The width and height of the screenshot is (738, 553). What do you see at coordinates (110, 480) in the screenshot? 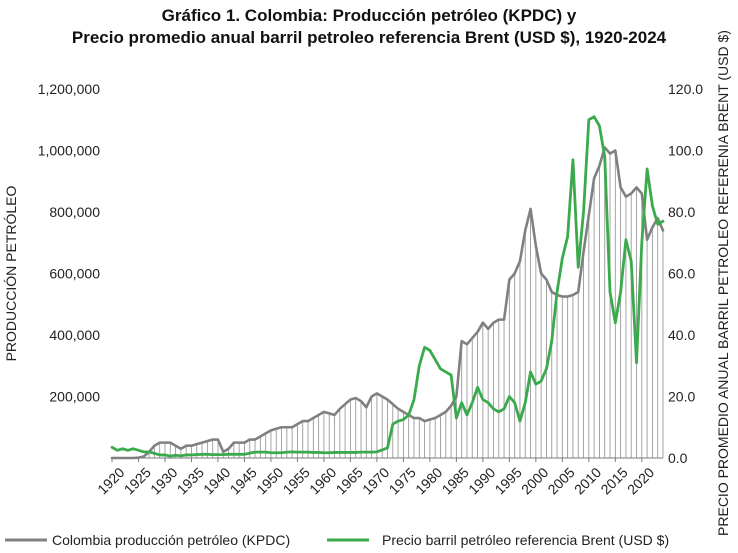
I see `x-tick-label: 1920` at bounding box center [110, 480].